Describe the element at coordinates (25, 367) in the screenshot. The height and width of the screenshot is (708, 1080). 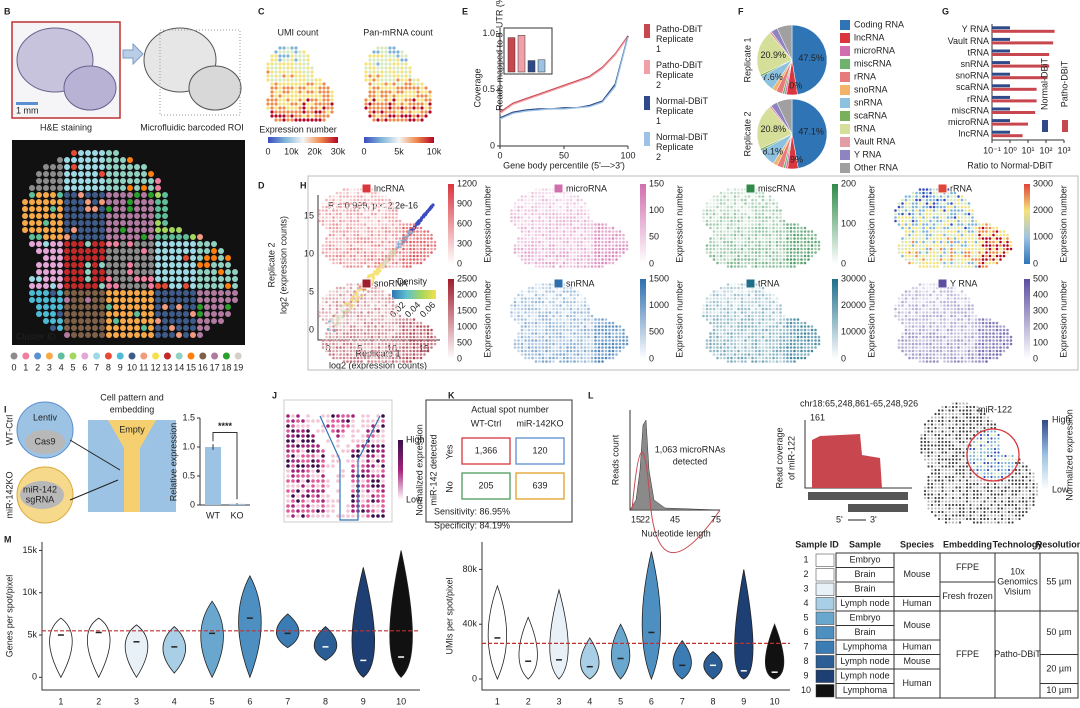
I see `legend-label: 1` at that location.